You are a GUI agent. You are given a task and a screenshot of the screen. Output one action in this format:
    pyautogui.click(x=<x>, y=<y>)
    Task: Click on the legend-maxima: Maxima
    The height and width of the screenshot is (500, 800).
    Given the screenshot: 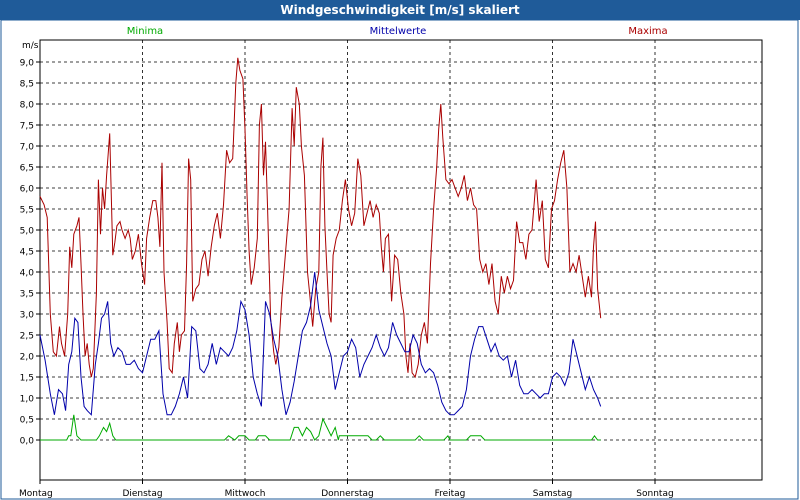 What is the action you would take?
    pyautogui.click(x=647, y=31)
    